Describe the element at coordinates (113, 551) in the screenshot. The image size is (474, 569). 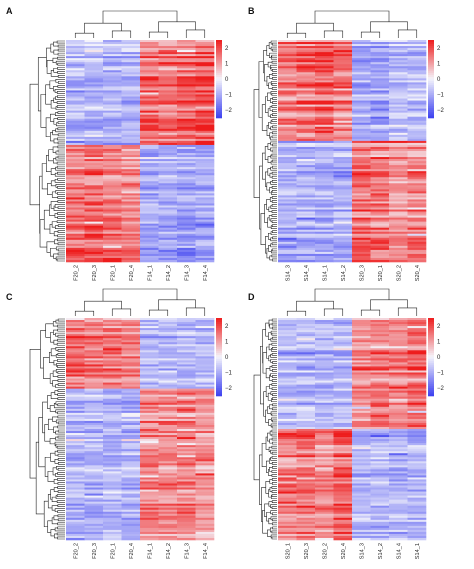
I see `column-label: F20_1` at that location.